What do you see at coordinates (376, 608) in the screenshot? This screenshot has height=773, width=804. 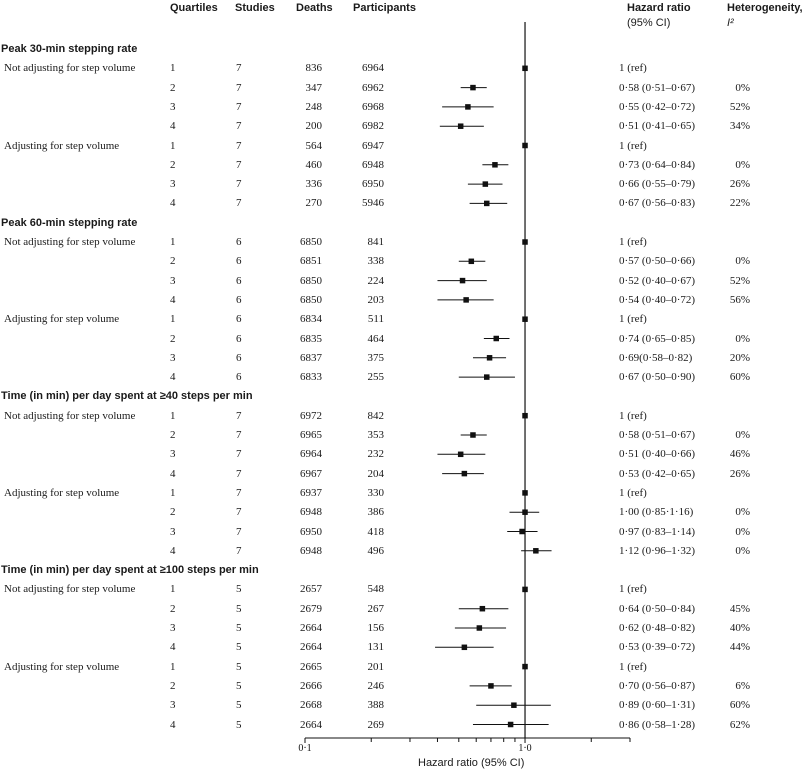 I see `participants-cell: 267` at bounding box center [376, 608].